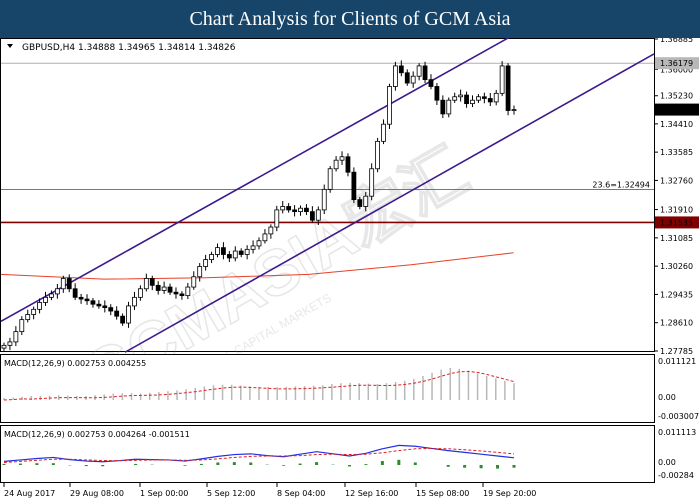  I want to click on macd1-info: MACD(12,26,9) 0.002753 0.004255, so click(75, 363).